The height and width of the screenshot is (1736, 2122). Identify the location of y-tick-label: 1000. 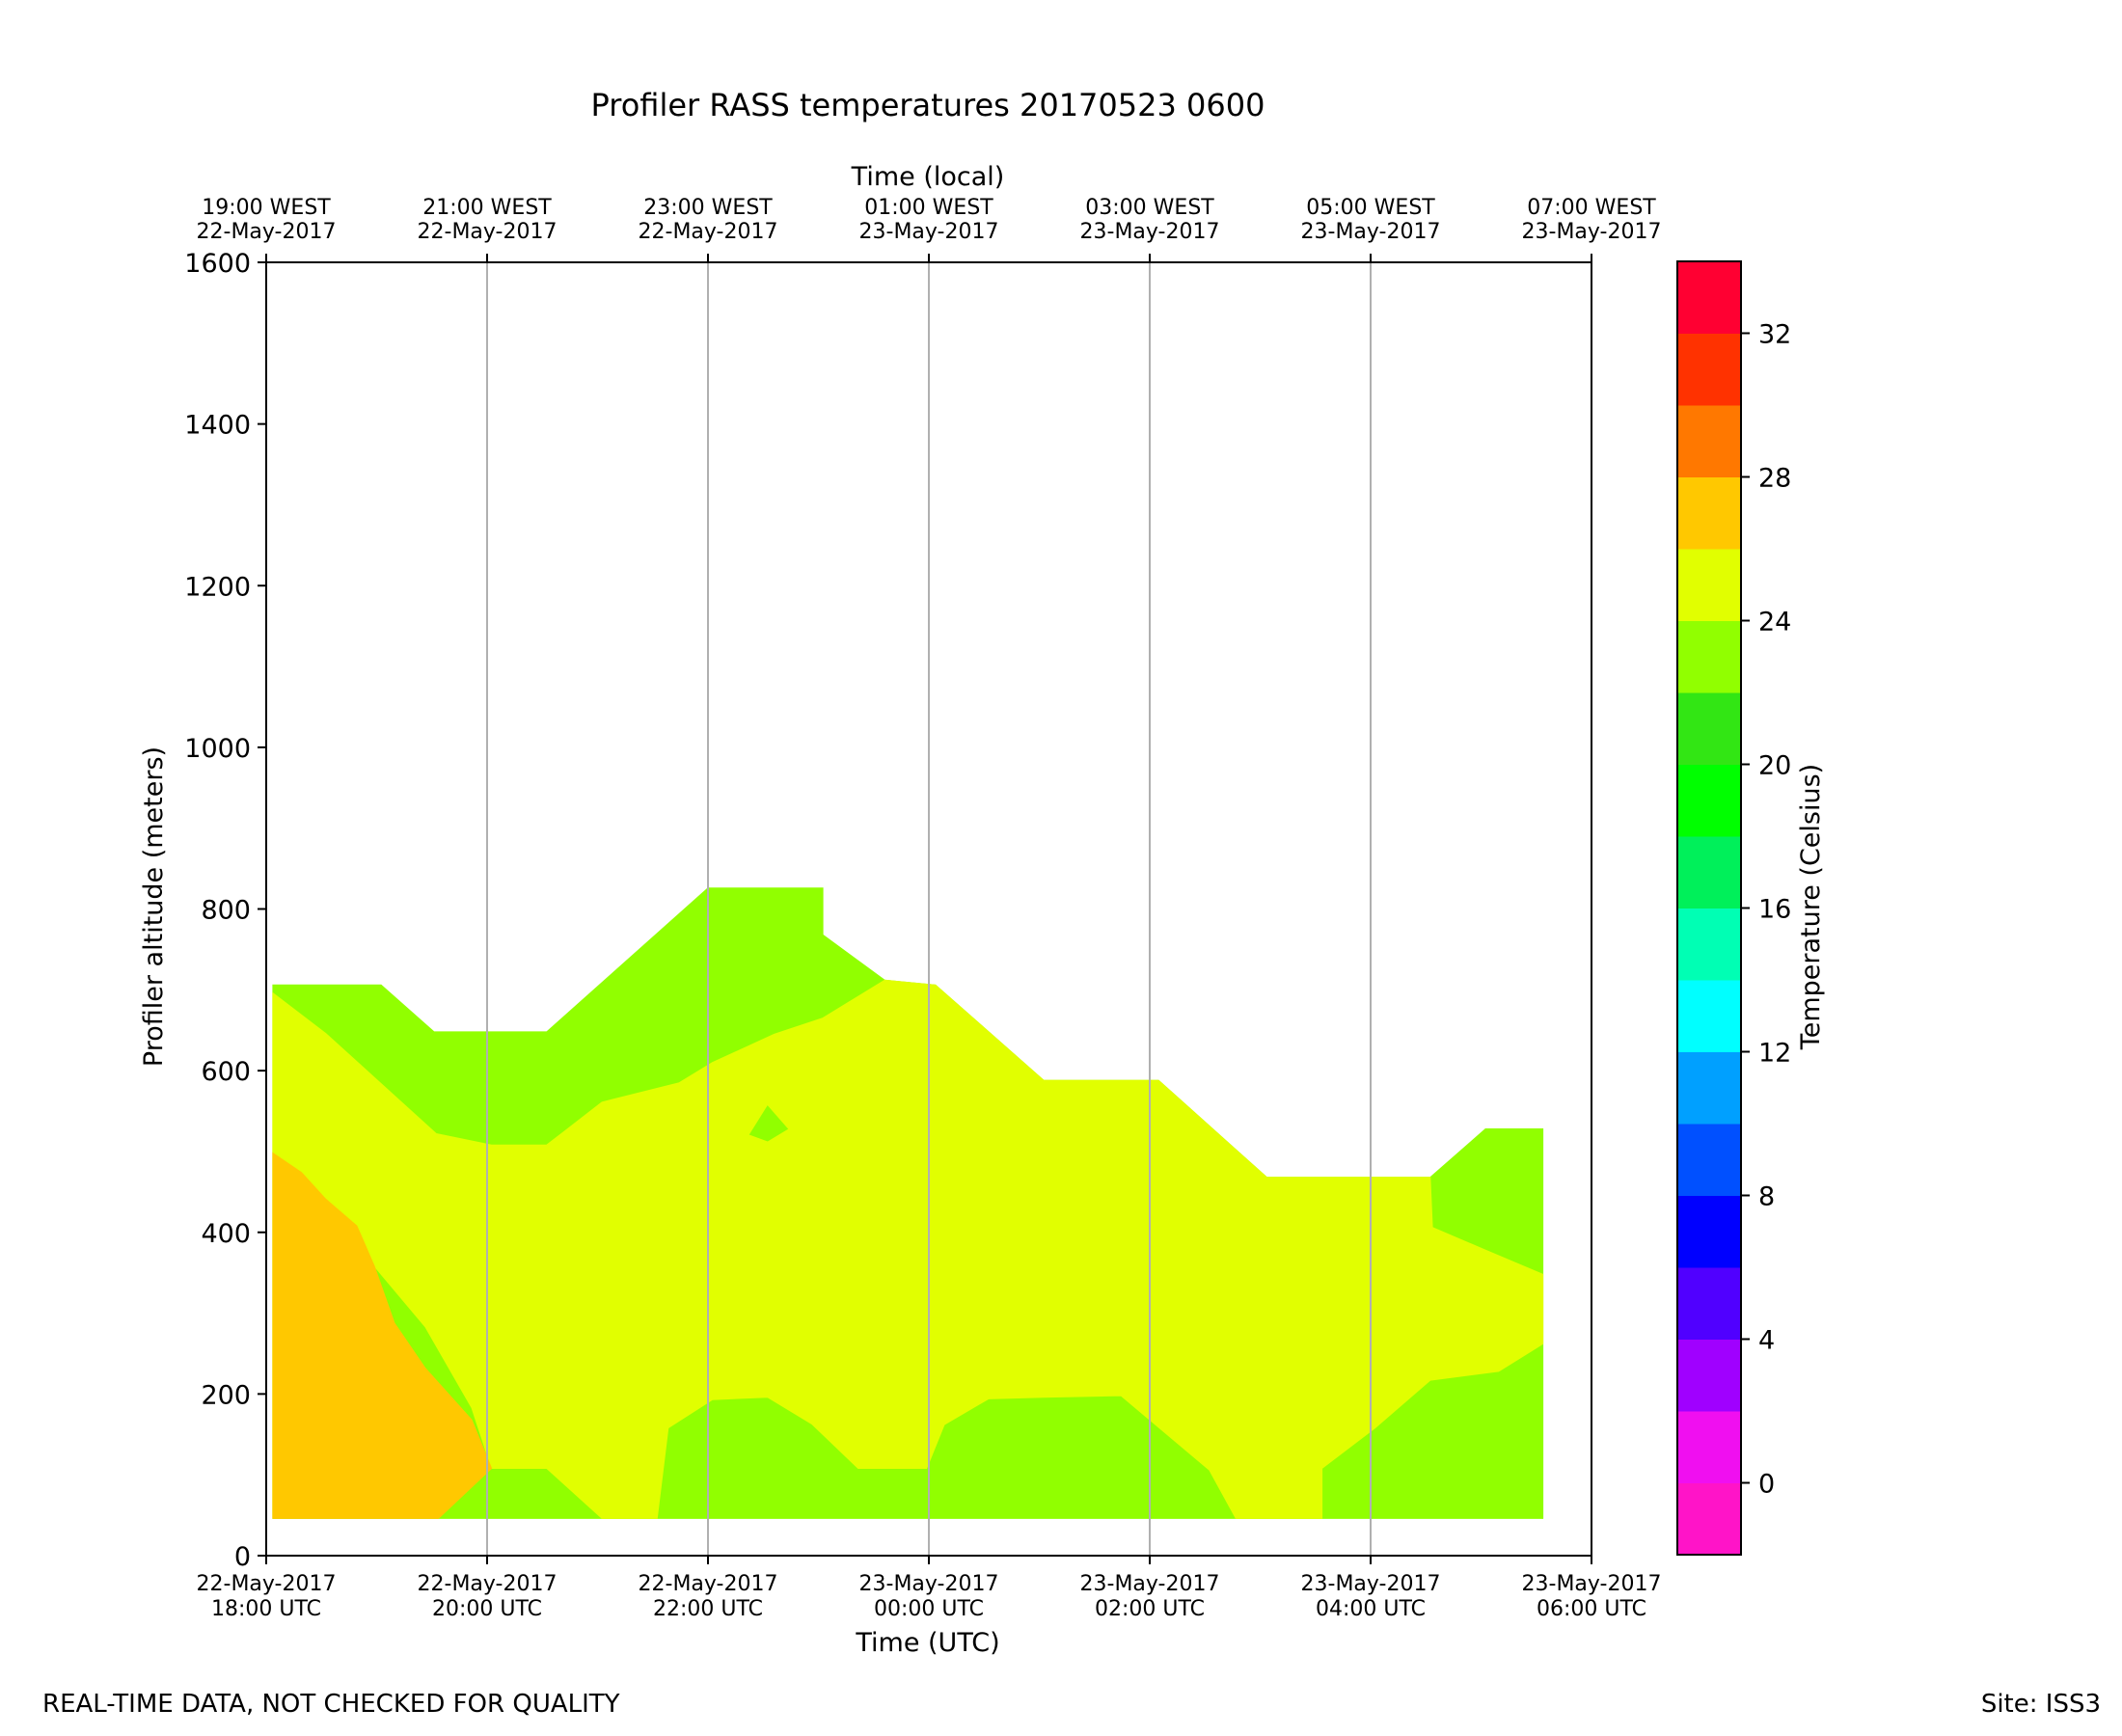
(218, 749).